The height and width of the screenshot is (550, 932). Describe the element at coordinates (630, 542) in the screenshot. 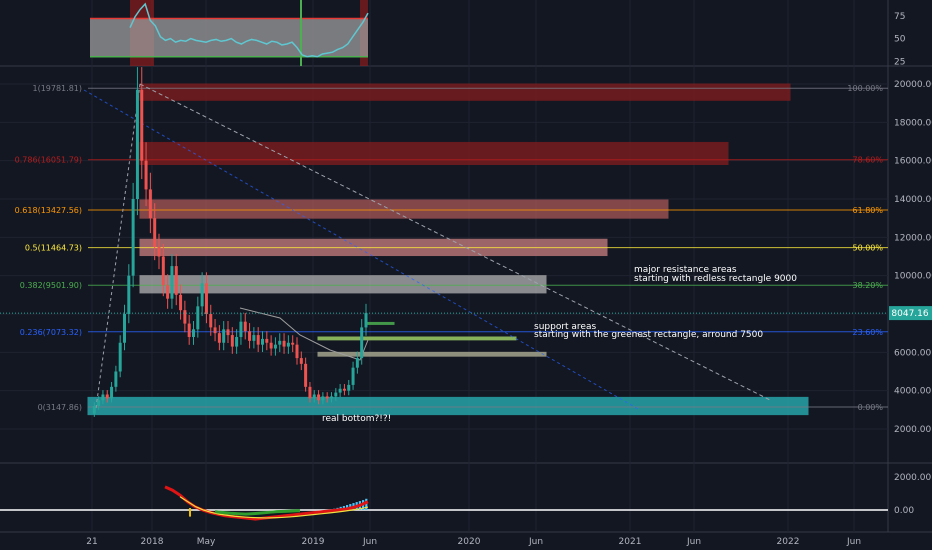

I see `time-tick-label: 2021` at that location.